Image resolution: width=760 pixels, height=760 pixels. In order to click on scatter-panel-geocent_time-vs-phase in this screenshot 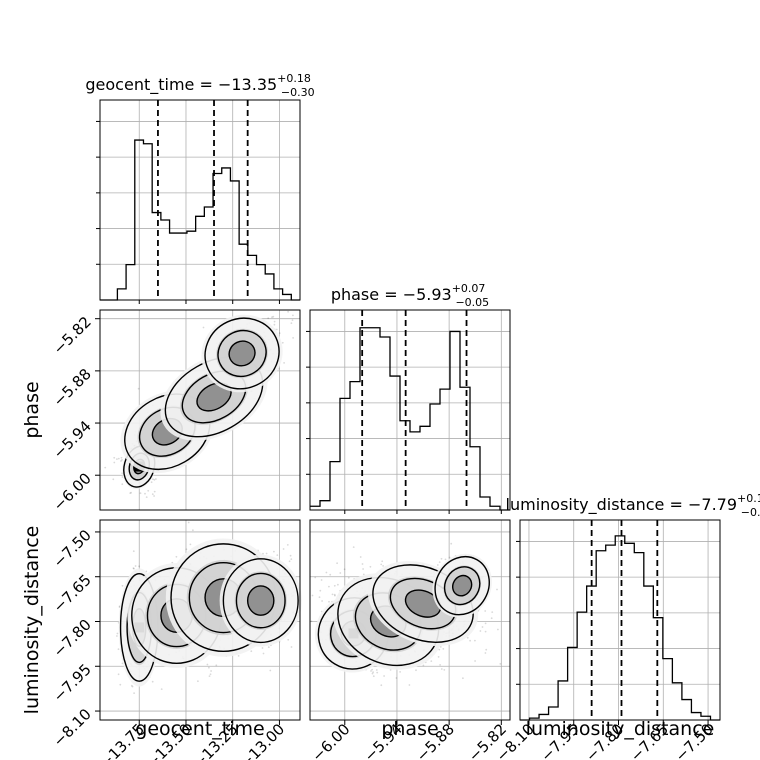, I will do `click(200, 410)`.